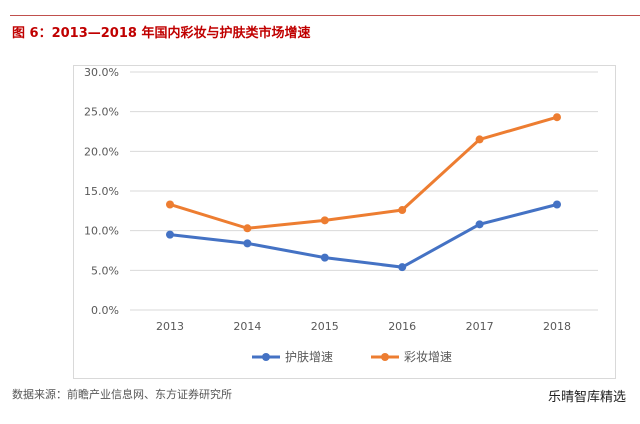  I want to click on top-rule, so click(325, 15).